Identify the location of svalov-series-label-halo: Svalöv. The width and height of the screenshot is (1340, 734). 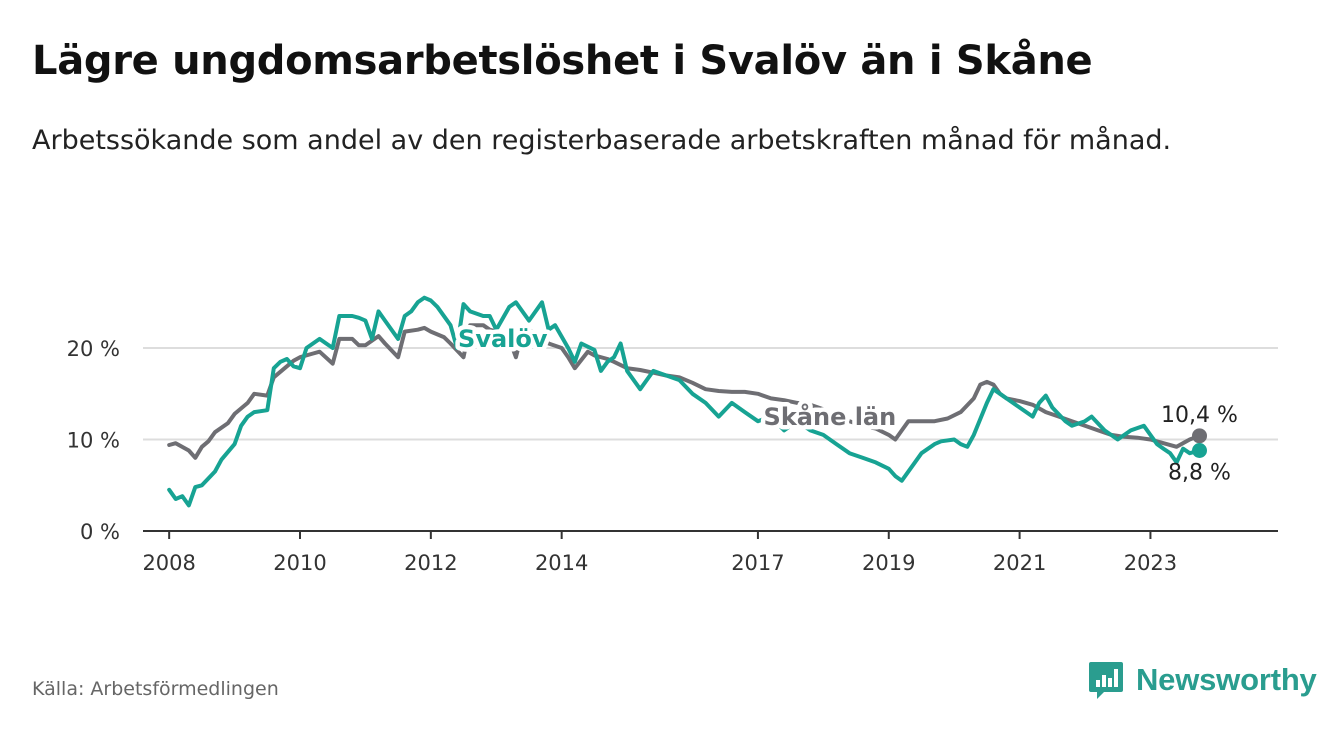
(503, 339).